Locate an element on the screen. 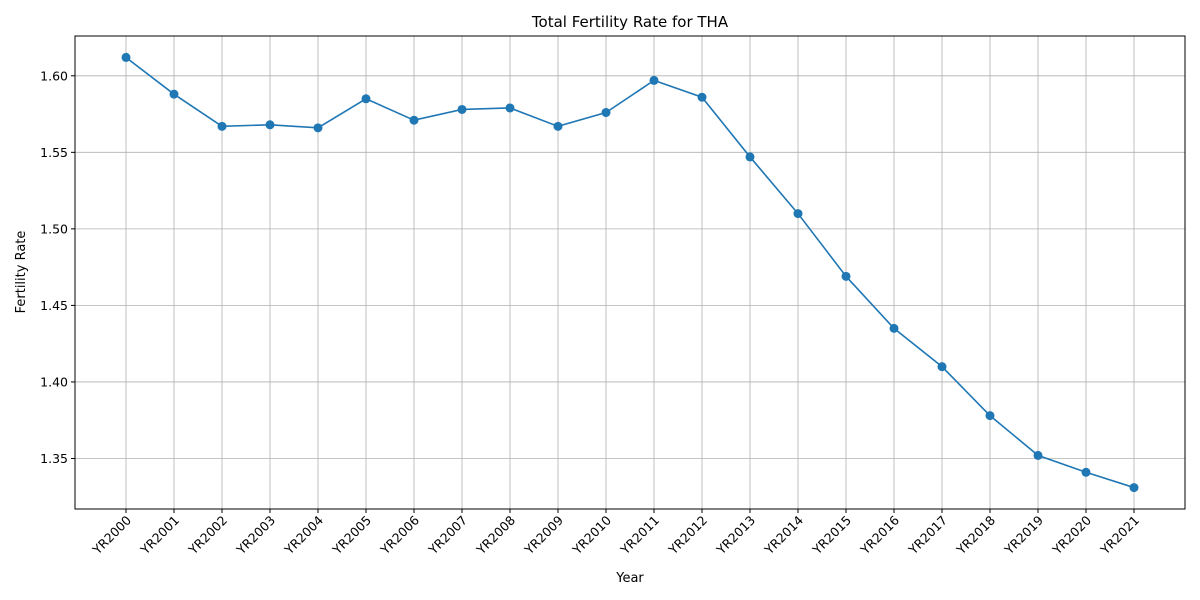  x-tick-label: YR2017 is located at coordinates (927, 535).